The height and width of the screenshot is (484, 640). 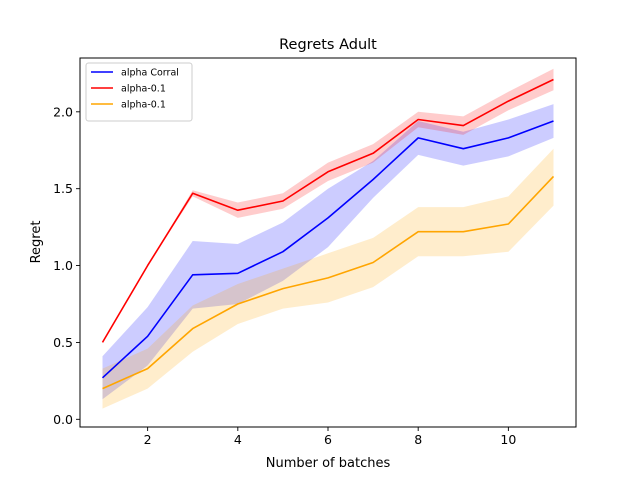 What do you see at coordinates (238, 439) in the screenshot?
I see `x-tick-label: 4` at bounding box center [238, 439].